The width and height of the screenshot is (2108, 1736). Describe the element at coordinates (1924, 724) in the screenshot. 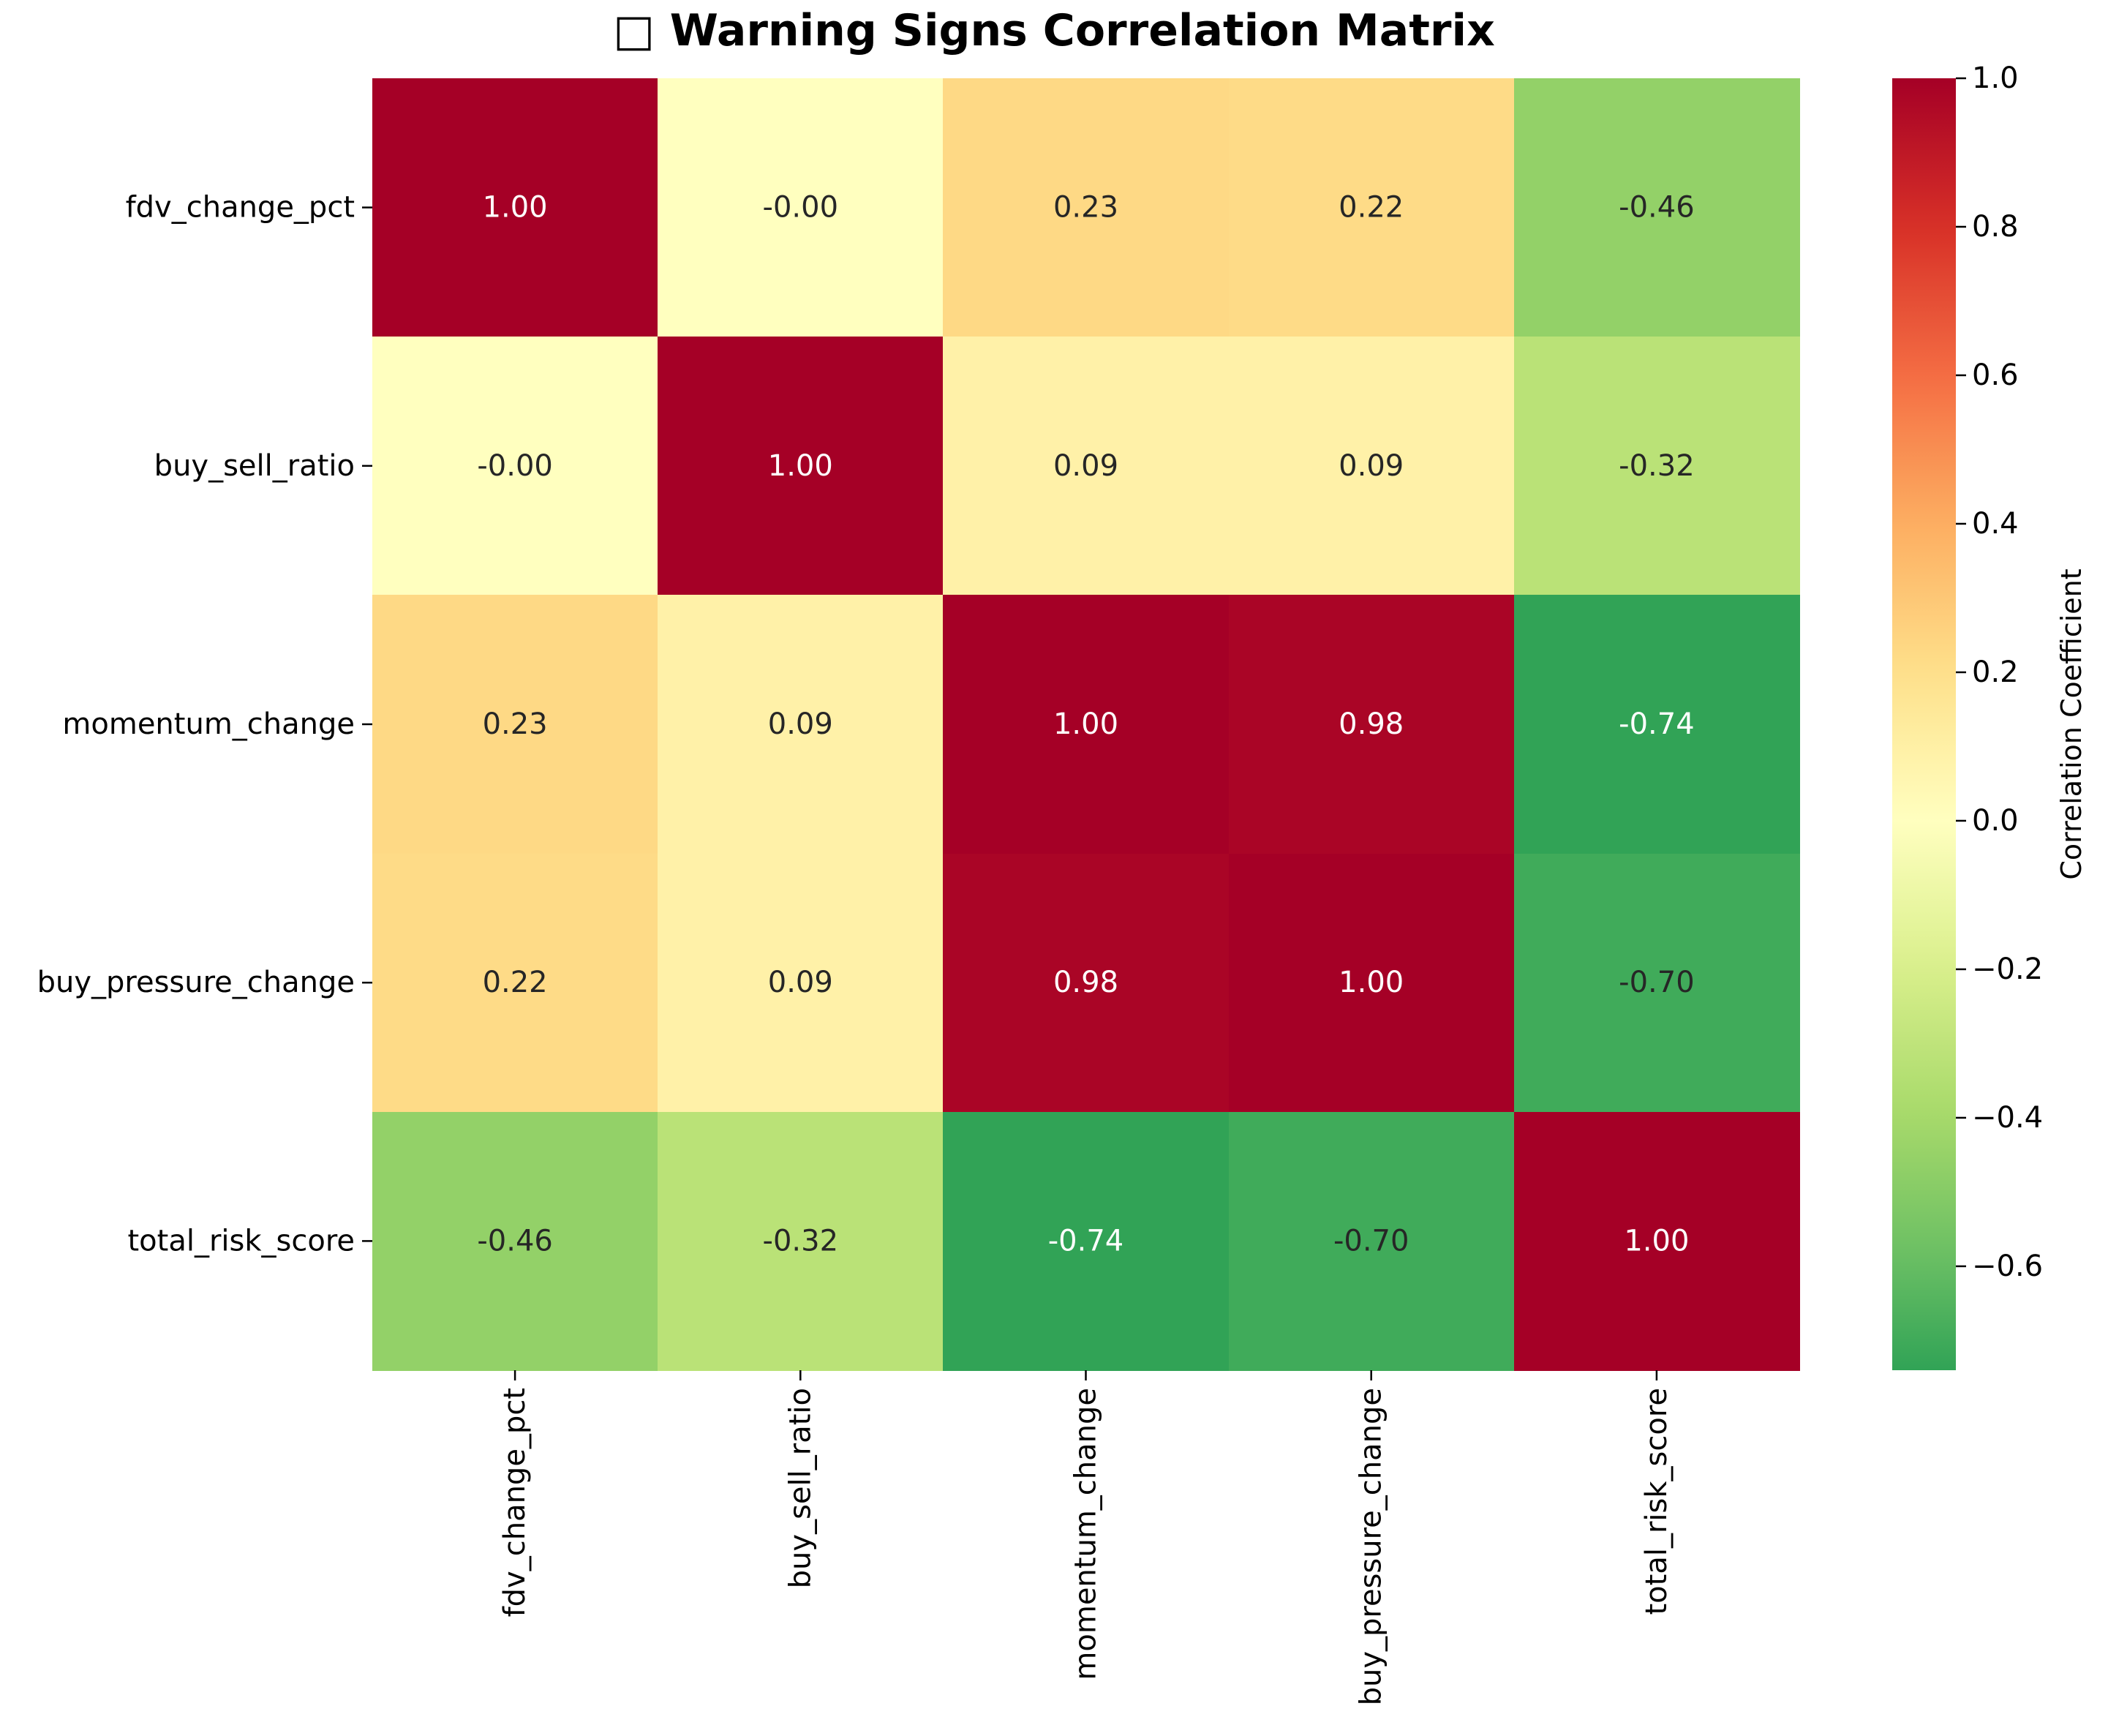

I see `colorbar-gradient` at that location.